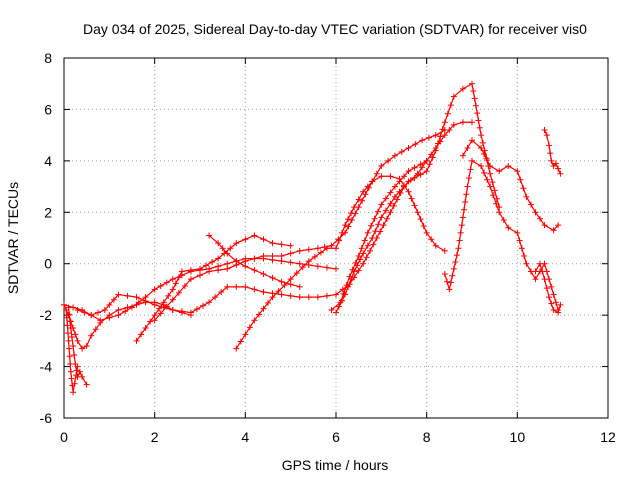 Image resolution: width=640 pixels, height=480 pixels. I want to click on y-tick-label: 0, so click(48, 264).